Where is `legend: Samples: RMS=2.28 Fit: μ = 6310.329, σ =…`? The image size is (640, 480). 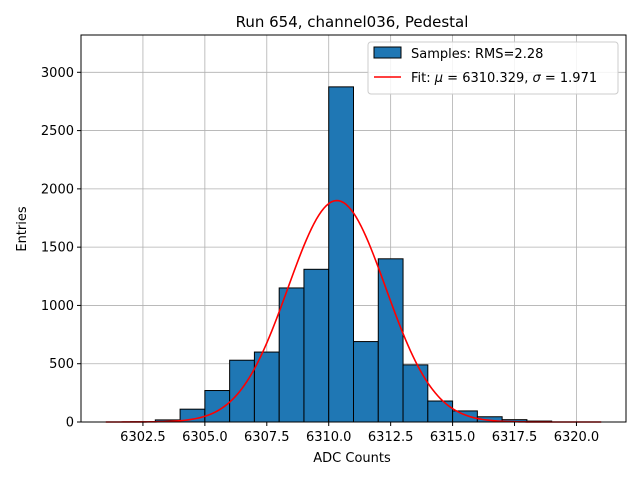 legend: Samples: RMS=2.28 Fit: μ = 6310.329, σ =… is located at coordinates (493, 68).